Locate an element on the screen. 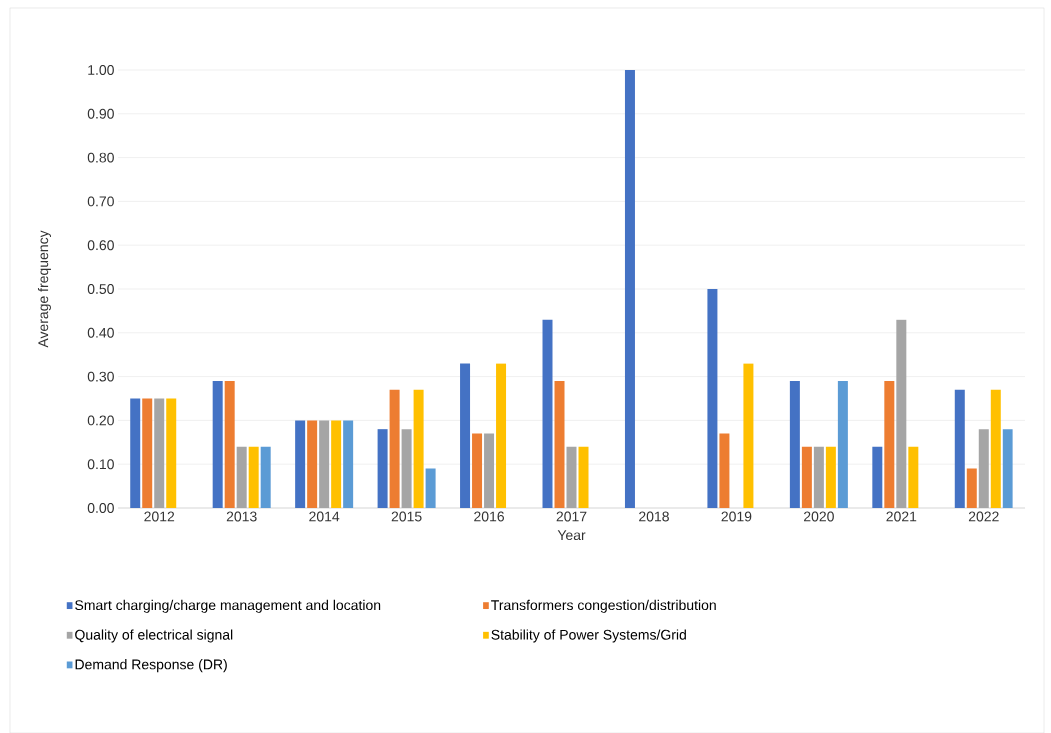 The image size is (1051, 733). y-tick-label: 1.00 is located at coordinates (101, 70).